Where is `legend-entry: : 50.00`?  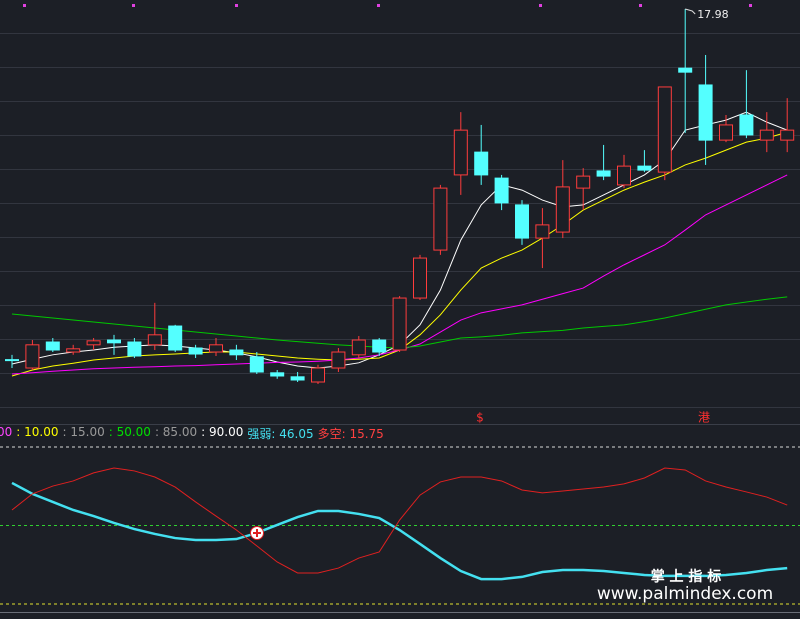 legend-entry: : 50.00 is located at coordinates (129, 432).